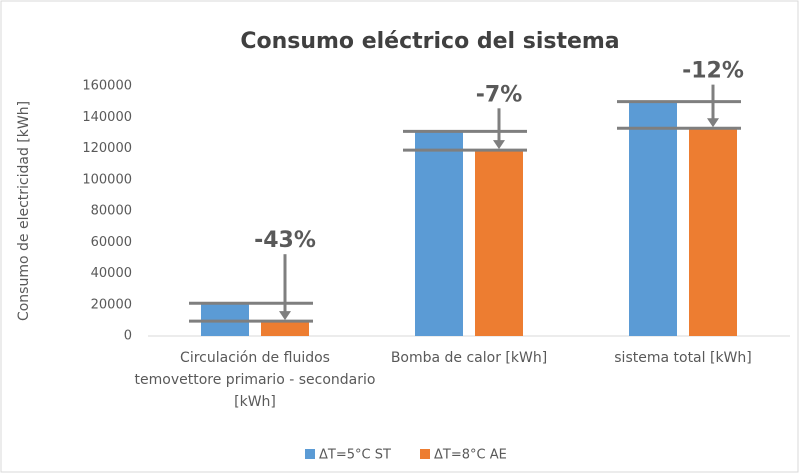 This screenshot has height=474, width=800. I want to click on y-tick-label: 100000, so click(107, 179).